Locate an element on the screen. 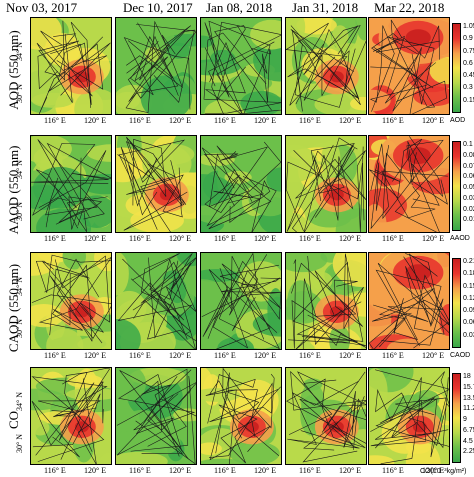 The height and width of the screenshot is (477, 474). colorbar-tick-label: 0.6 is located at coordinates (468, 63).